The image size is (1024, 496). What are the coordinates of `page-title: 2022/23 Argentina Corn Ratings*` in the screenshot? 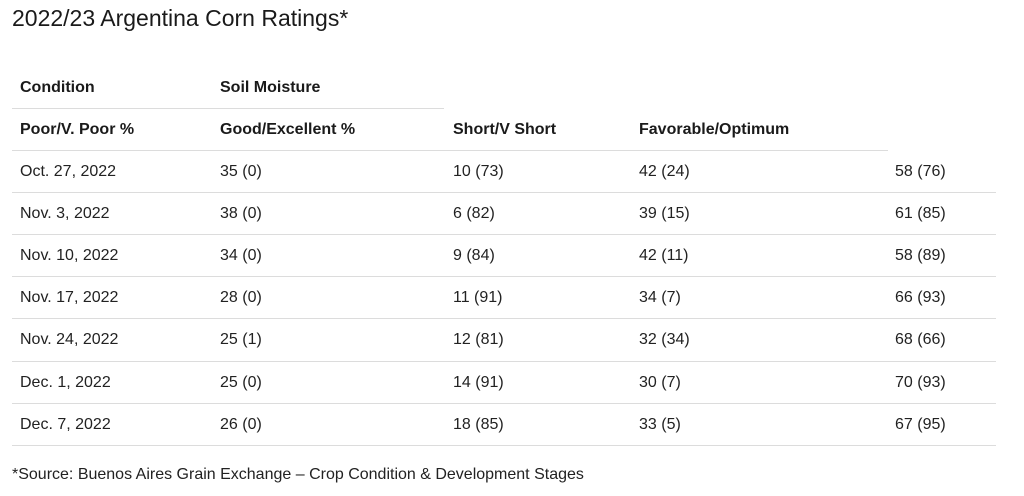 It's located at (180, 18).